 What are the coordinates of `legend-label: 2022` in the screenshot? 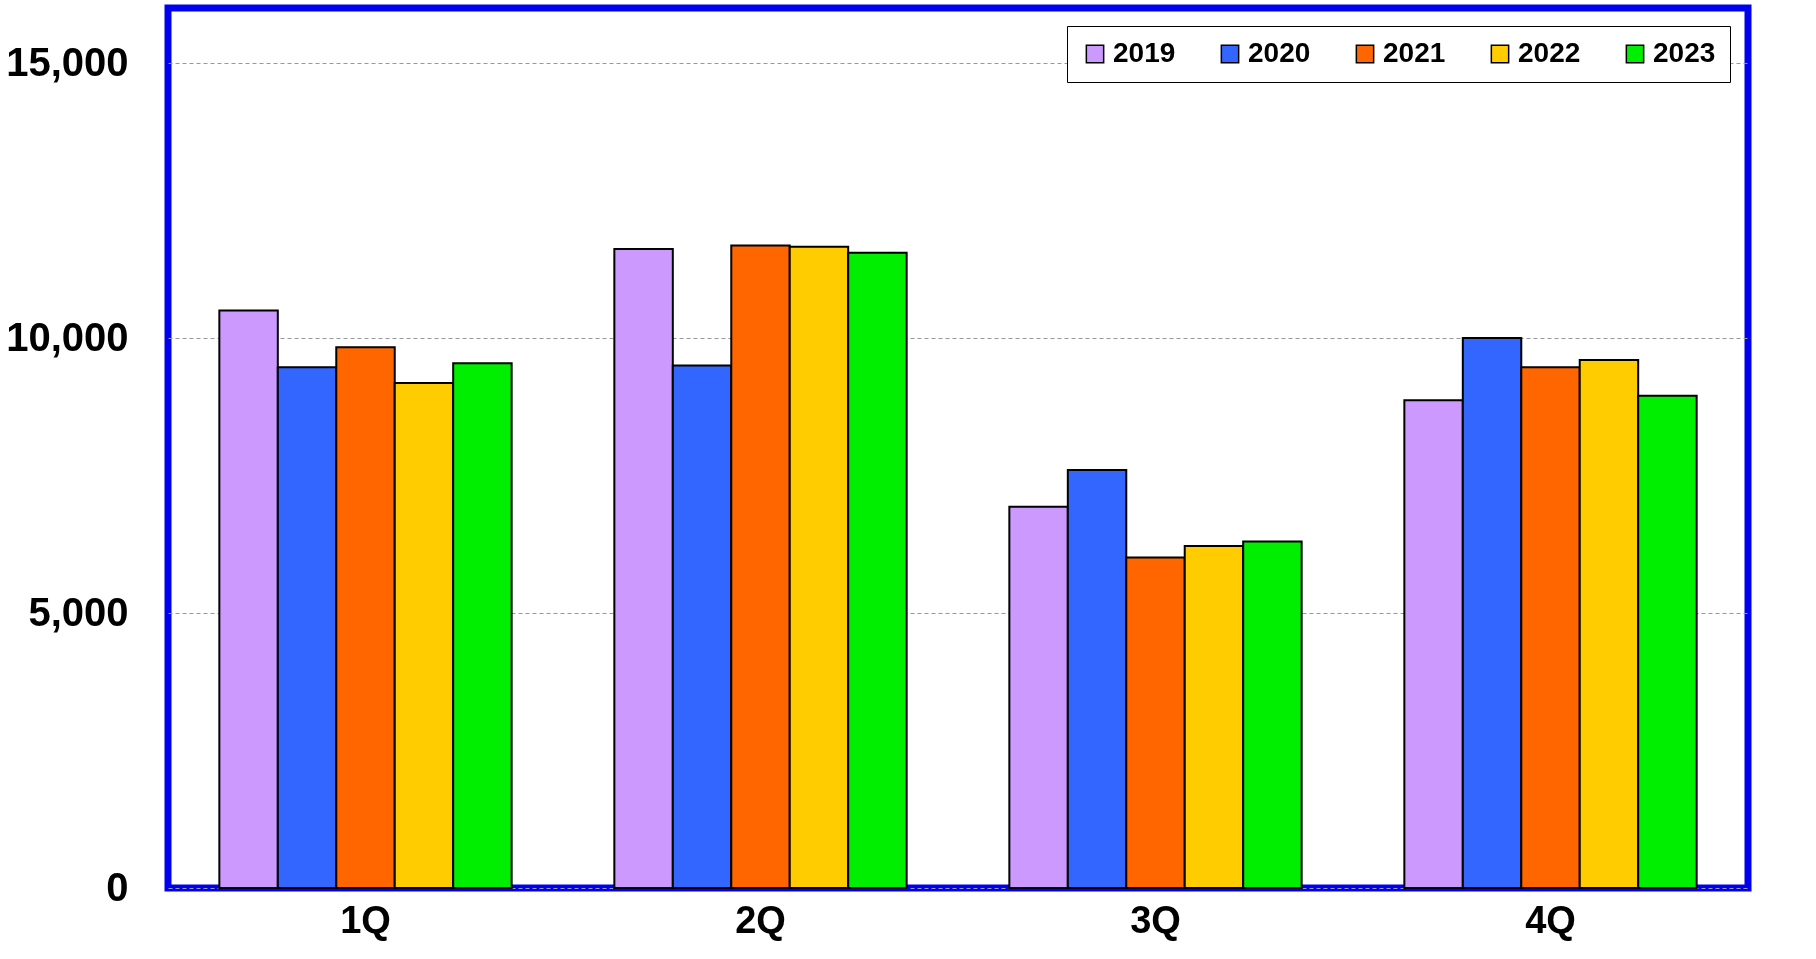 It's located at (1549, 52).